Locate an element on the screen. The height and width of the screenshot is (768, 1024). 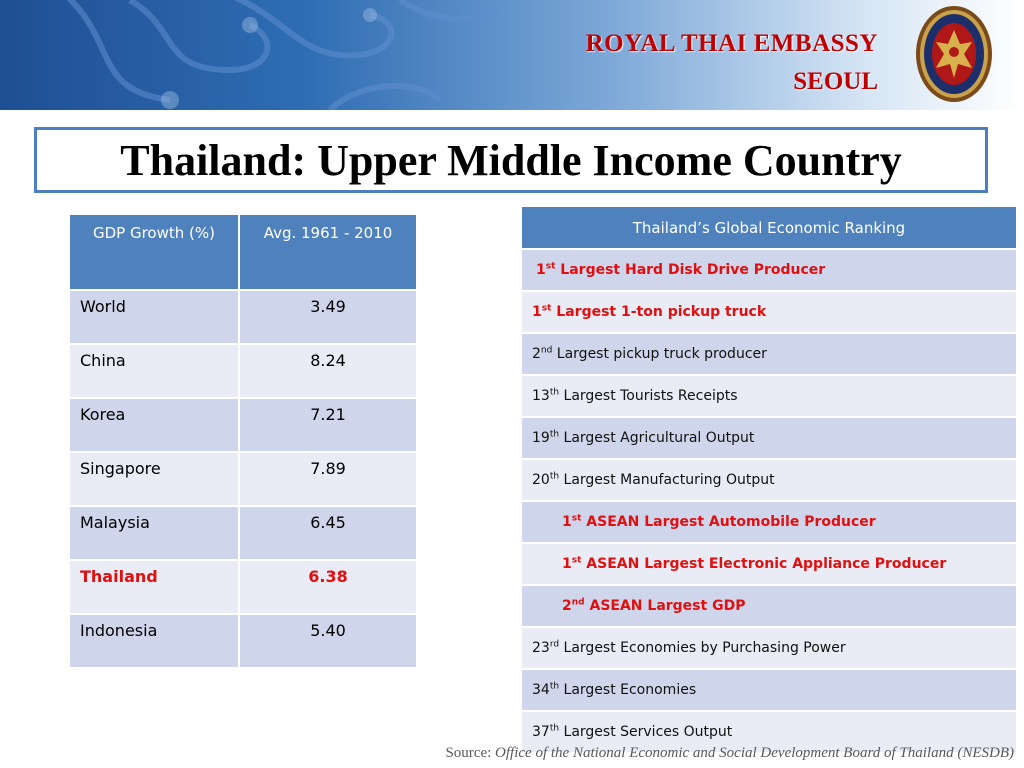
table-row: Singapore 7.89 is located at coordinates (243, 479).